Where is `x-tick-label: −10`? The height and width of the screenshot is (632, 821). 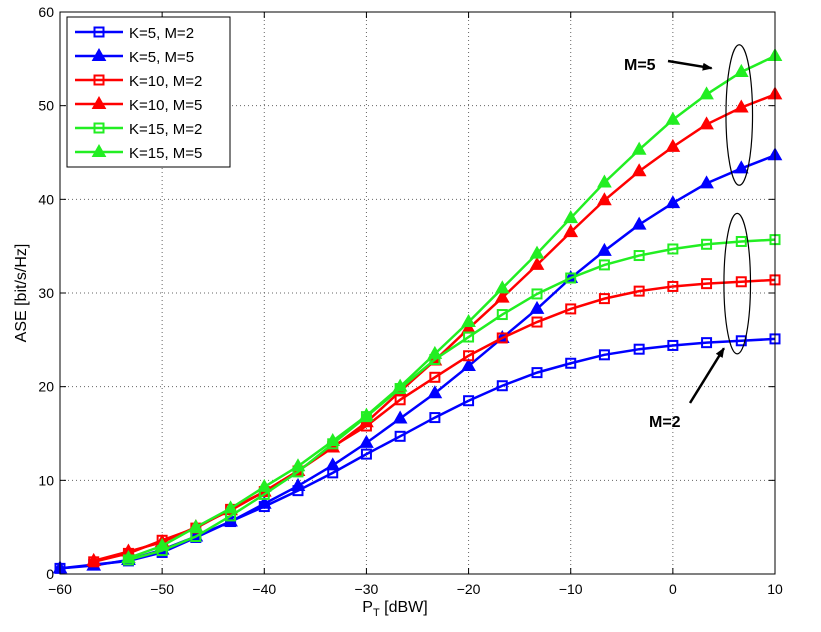
x-tick-label: −10 is located at coordinates (571, 589).